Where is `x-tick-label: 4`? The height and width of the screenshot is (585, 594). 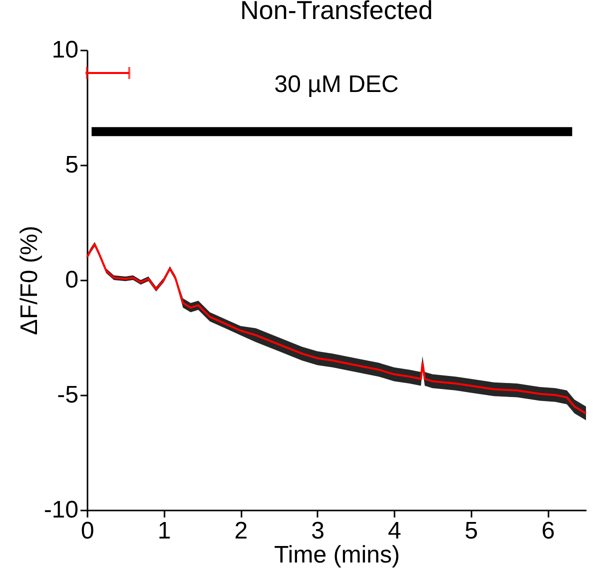
x-tick-label: 4 is located at coordinates (395, 531).